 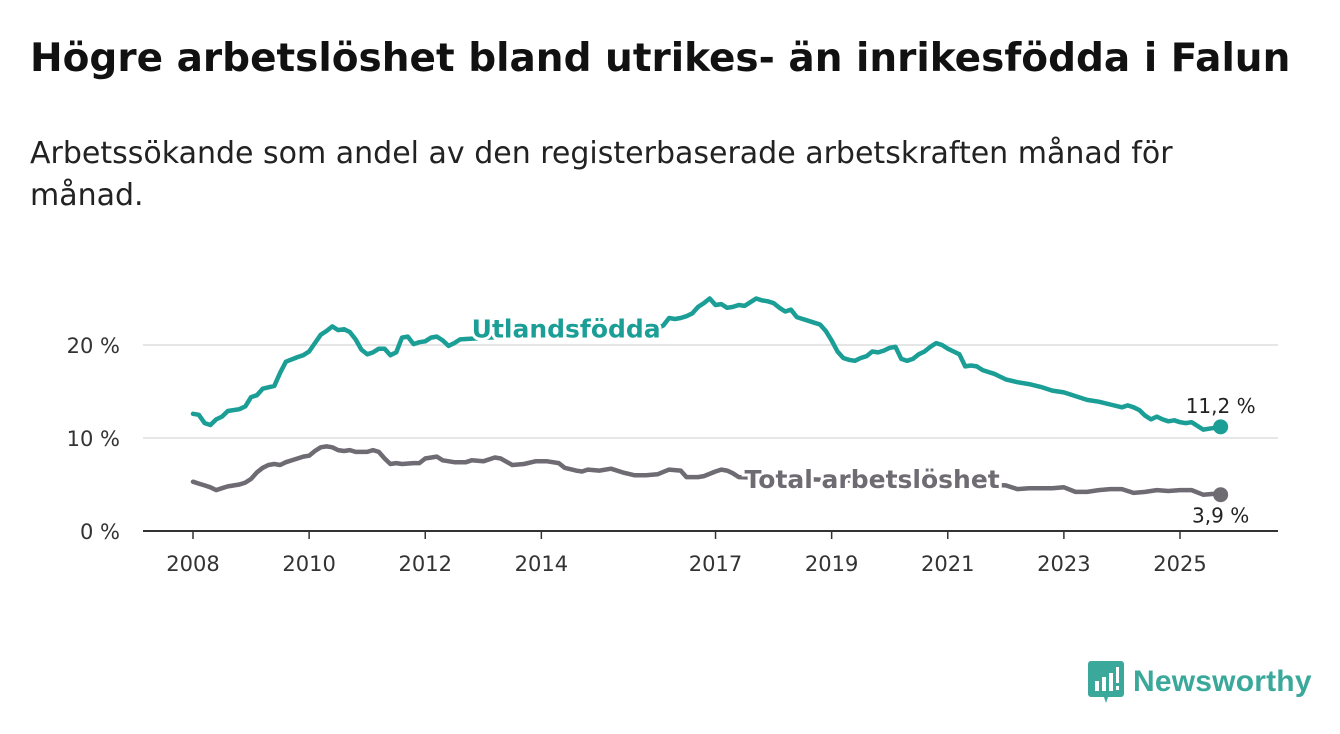 I want to click on series-label: Utlandsfödda, so click(x=566, y=328).